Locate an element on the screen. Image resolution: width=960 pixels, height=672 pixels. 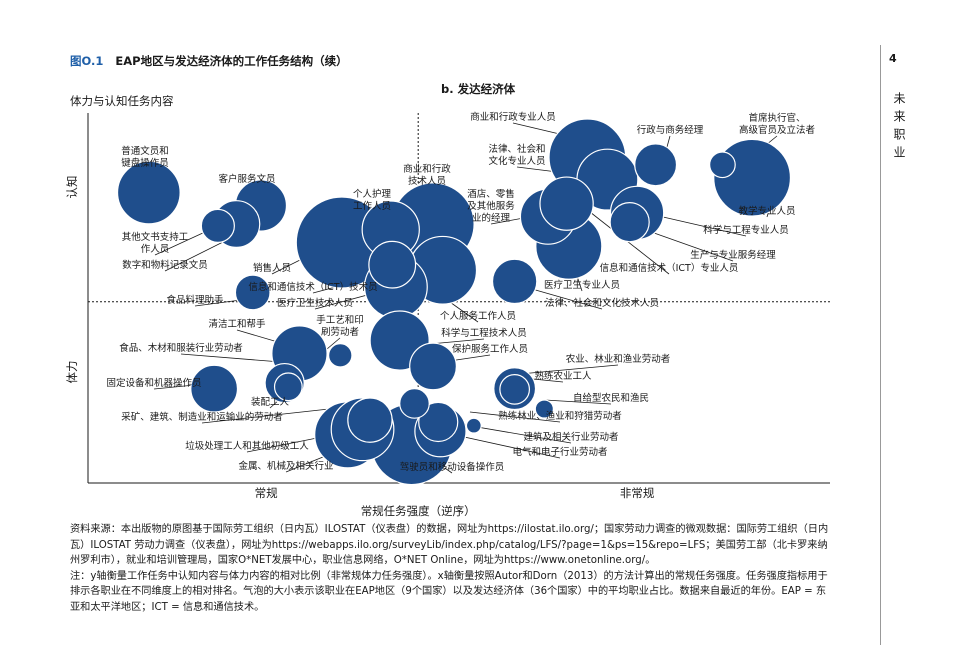
bubble-label: 自给型农民和渔民 is located at coordinates (611, 398).